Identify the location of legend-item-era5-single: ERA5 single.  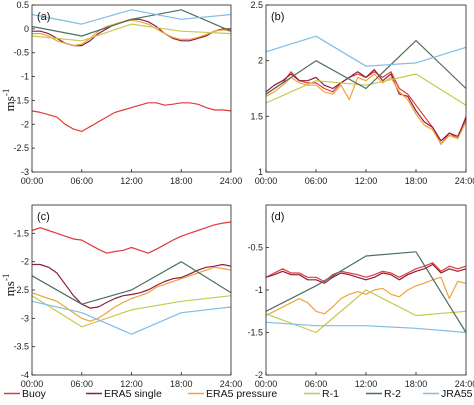
(124, 394).